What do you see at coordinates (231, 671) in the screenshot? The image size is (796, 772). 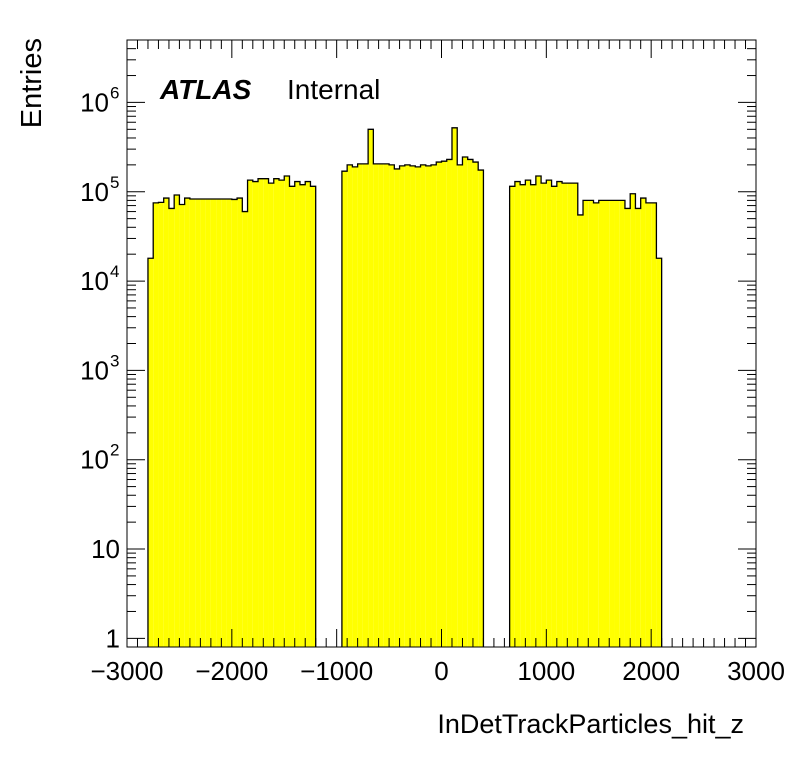 I see `x-tick-label: −2000` at bounding box center [231, 671].